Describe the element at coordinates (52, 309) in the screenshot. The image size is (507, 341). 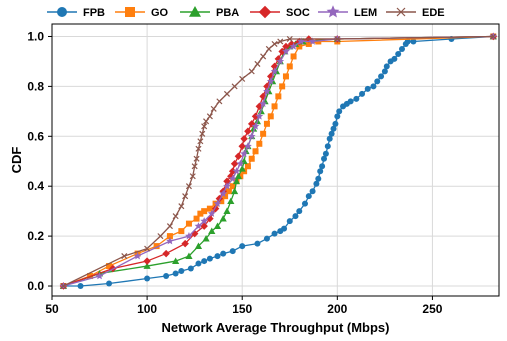
I see `x-tick-label: 50` at that location.